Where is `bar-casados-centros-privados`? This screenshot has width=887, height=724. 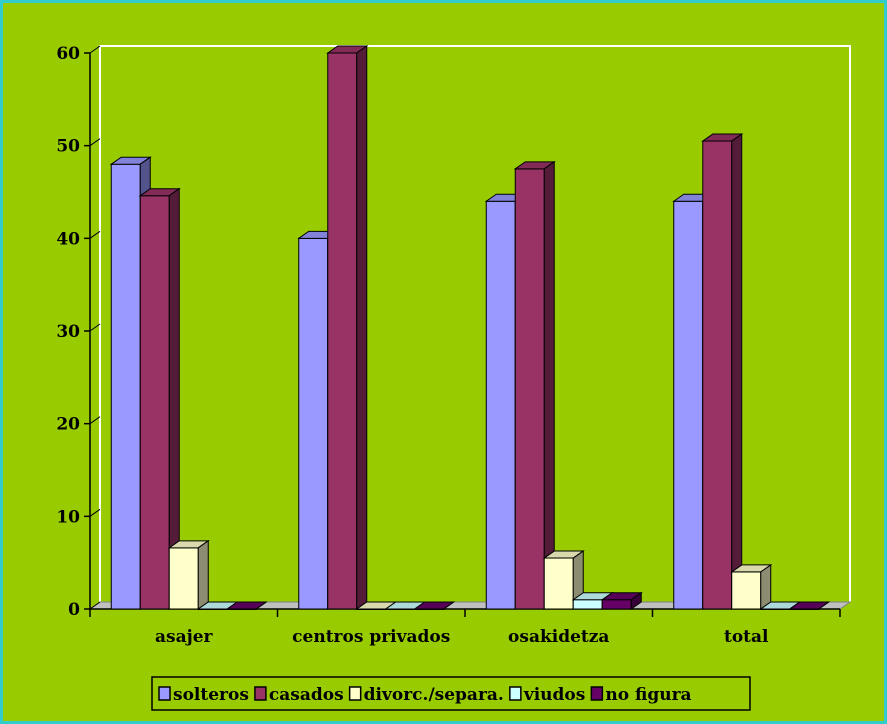
bar-casados-centros-privados is located at coordinates (347, 327).